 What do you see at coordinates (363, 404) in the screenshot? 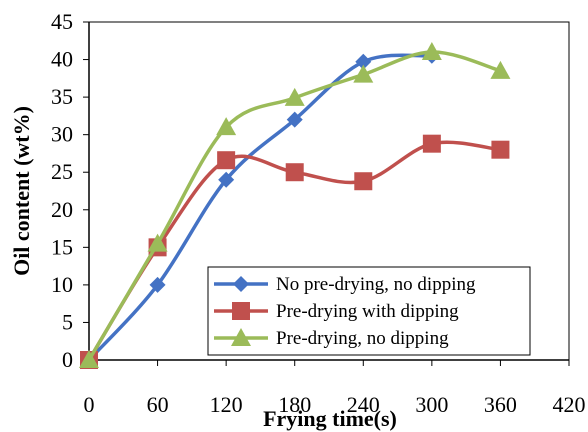
I see `x-tick-label: 240` at bounding box center [363, 404].